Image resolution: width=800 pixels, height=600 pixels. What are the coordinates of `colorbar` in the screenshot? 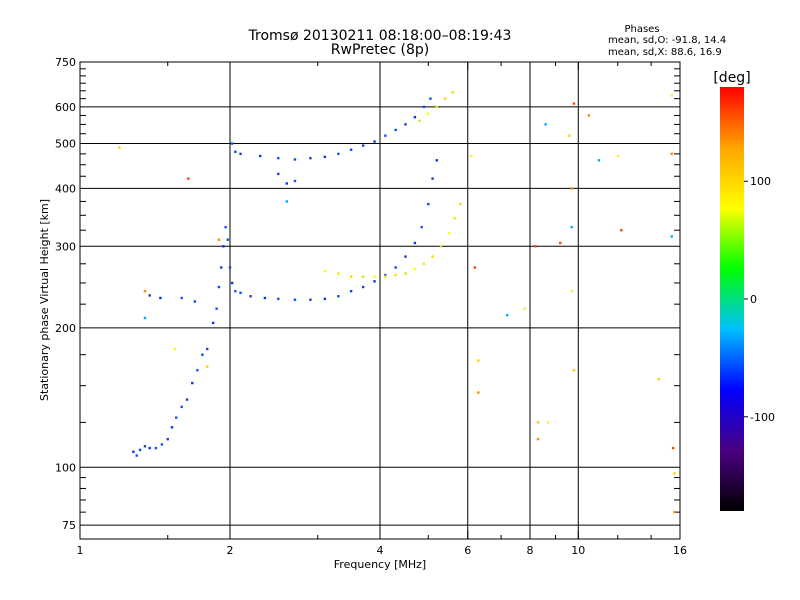 It's located at (732, 299).